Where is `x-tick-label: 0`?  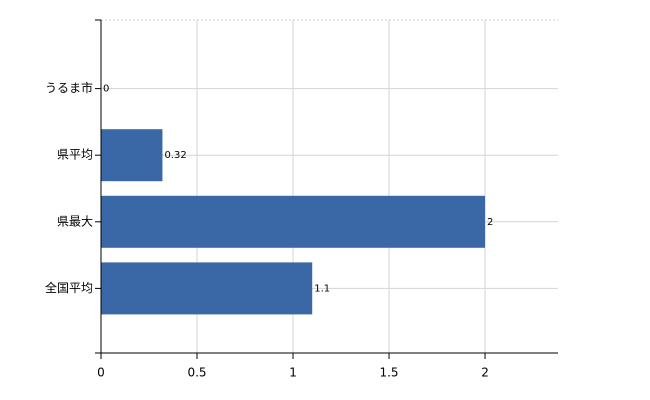 x-tick-label: 0 is located at coordinates (101, 373).